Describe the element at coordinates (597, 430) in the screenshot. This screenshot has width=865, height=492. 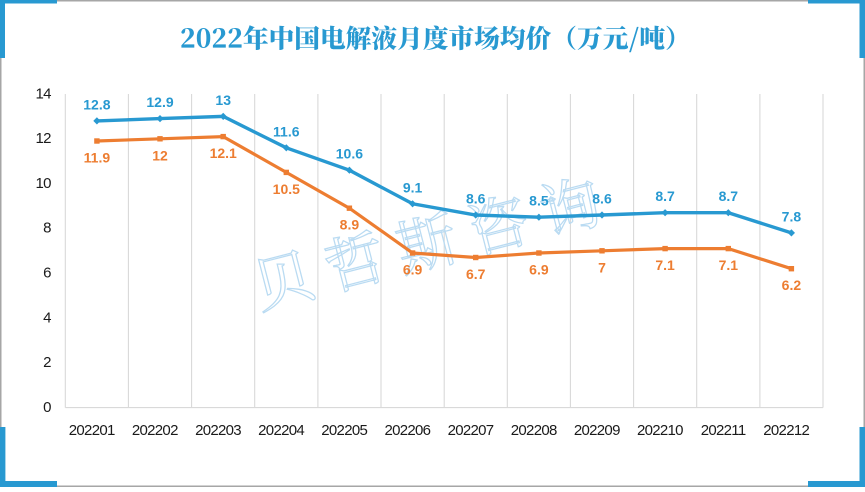
I see `svg-text: 202209` at that location.